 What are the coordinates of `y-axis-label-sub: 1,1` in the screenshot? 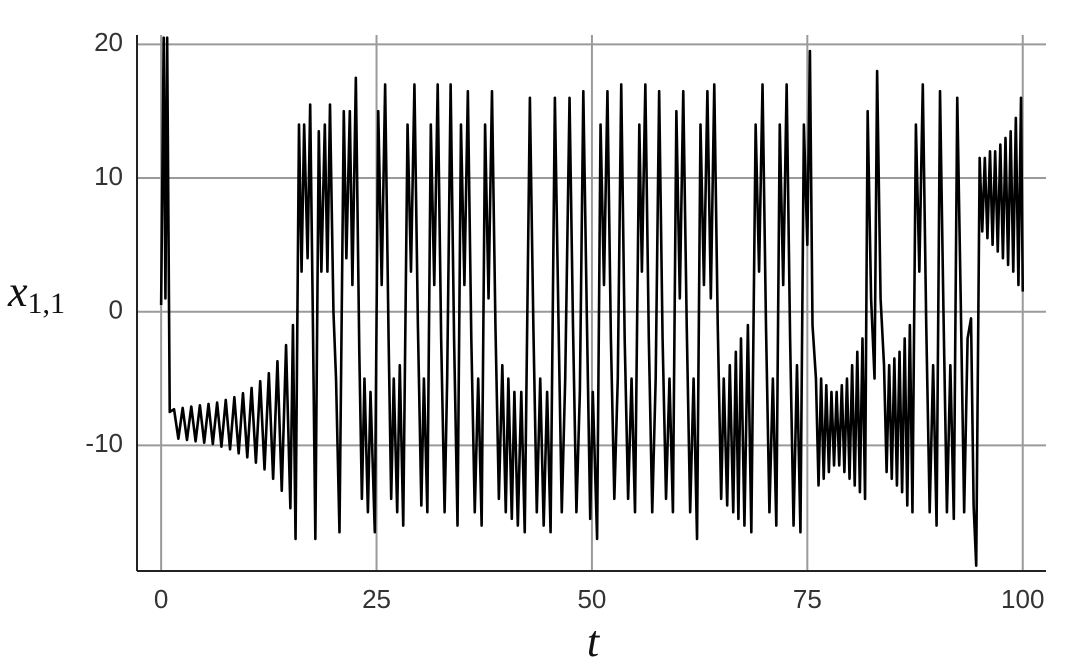 It's located at (47, 303).